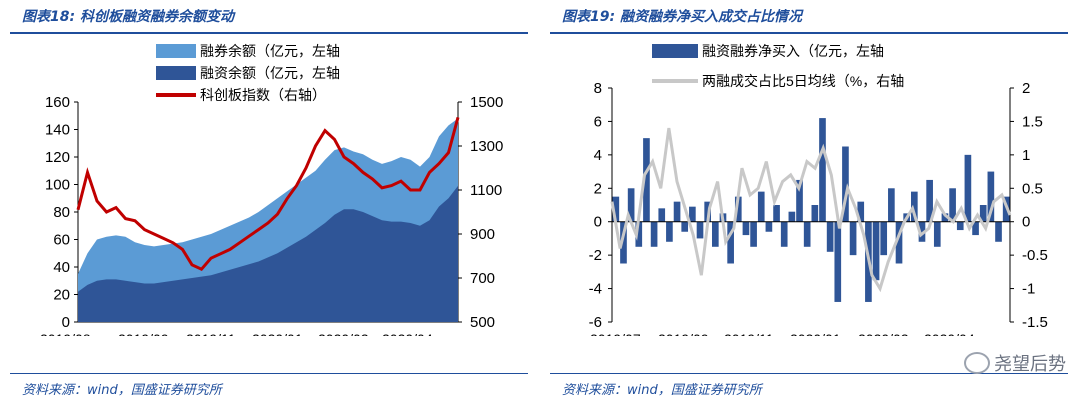 The image size is (1080, 408). What do you see at coordinates (122, 390) in the screenshot?
I see `left-source: 资料来源：wind，国盛证券研究所` at bounding box center [122, 390].